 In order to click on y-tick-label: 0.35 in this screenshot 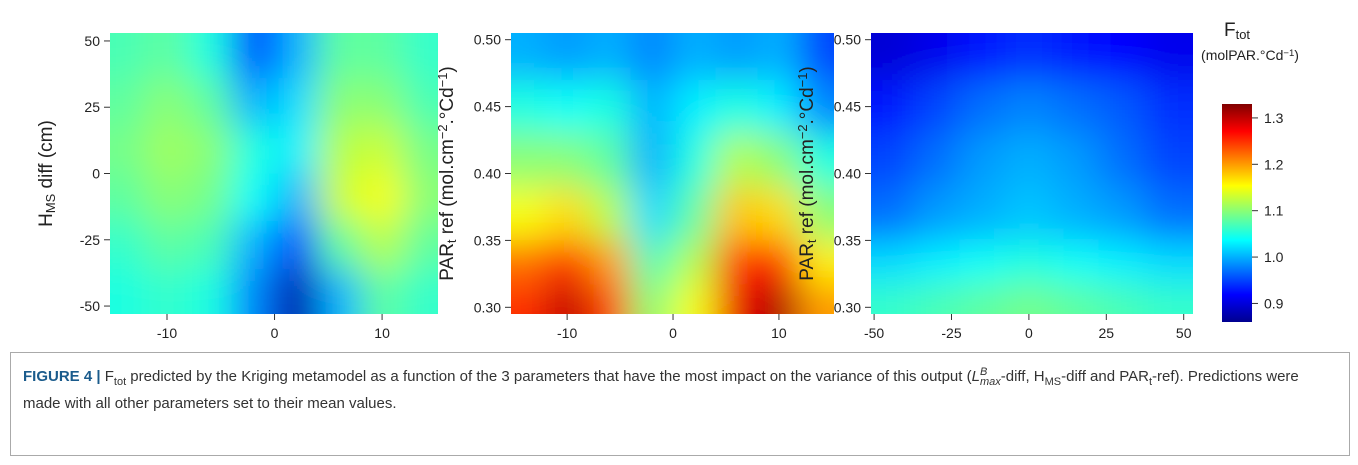, I will do `click(487, 240)`.